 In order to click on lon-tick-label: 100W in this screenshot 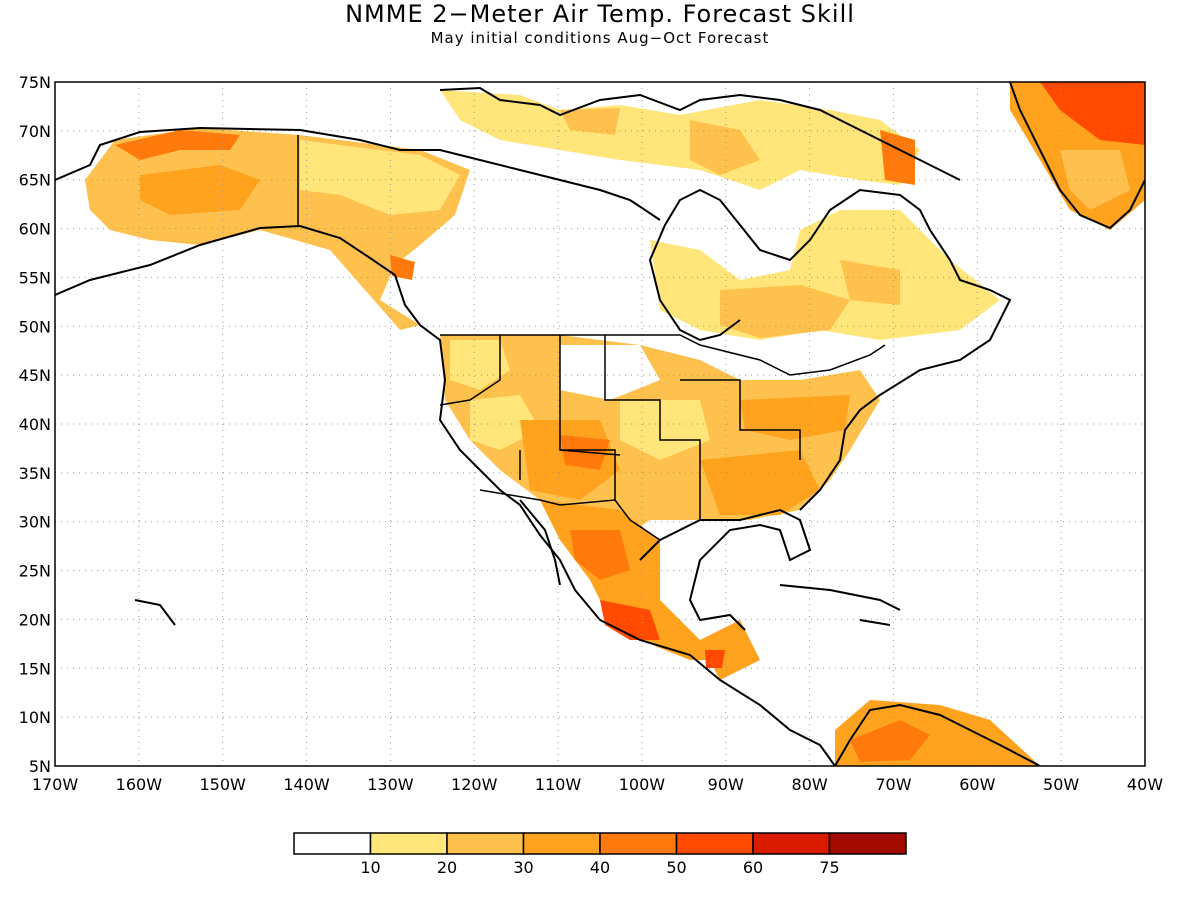, I will do `click(642, 784)`.